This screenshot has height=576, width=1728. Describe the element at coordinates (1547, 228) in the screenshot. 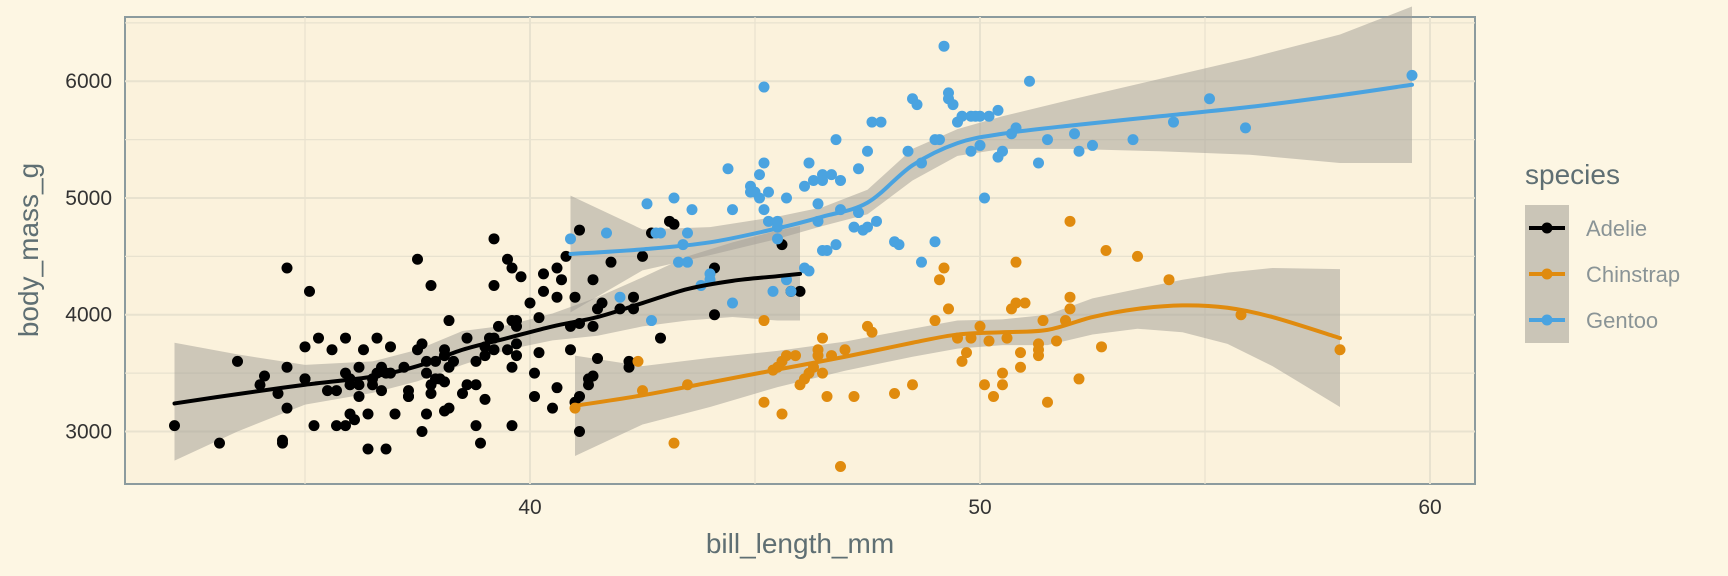

I see `legend-key-point` at that location.